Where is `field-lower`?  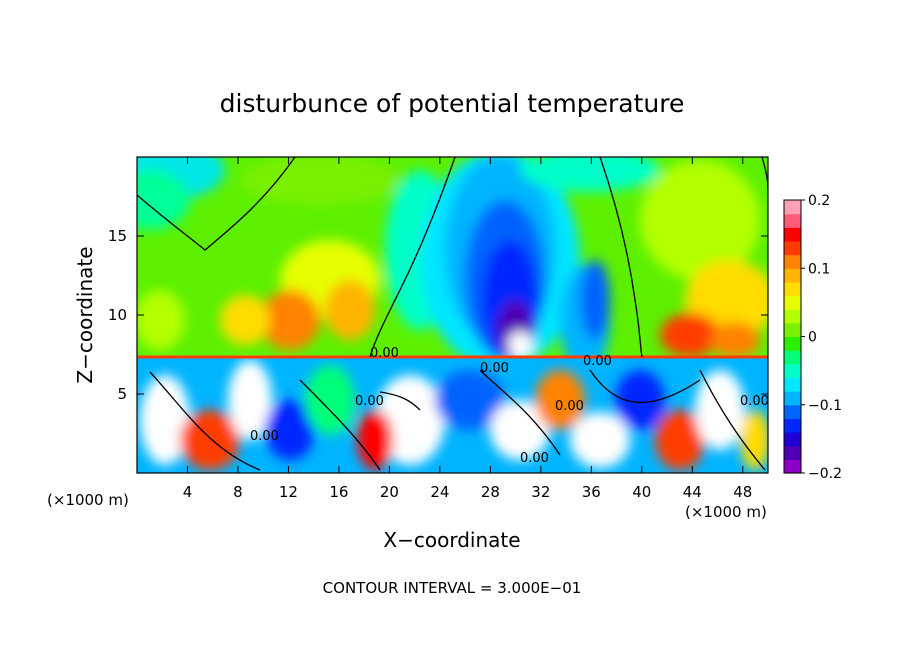
field-lower is located at coordinates (452, 415).